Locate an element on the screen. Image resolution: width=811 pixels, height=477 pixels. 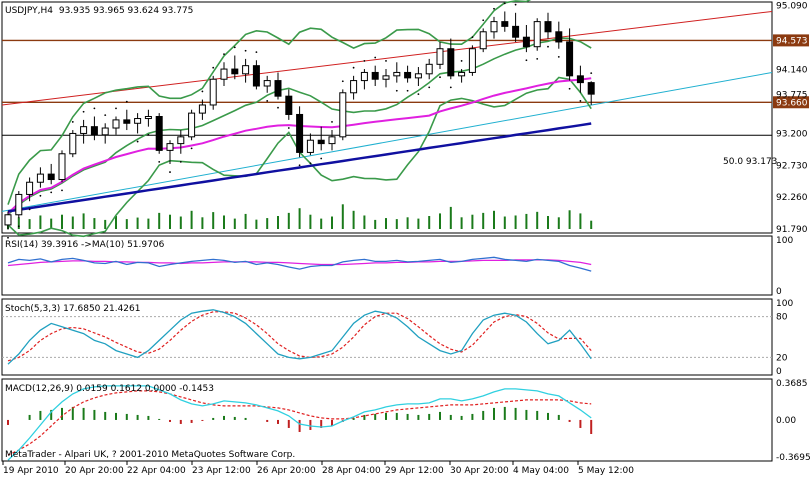
macd-signal-line is located at coordinates (299, 423).